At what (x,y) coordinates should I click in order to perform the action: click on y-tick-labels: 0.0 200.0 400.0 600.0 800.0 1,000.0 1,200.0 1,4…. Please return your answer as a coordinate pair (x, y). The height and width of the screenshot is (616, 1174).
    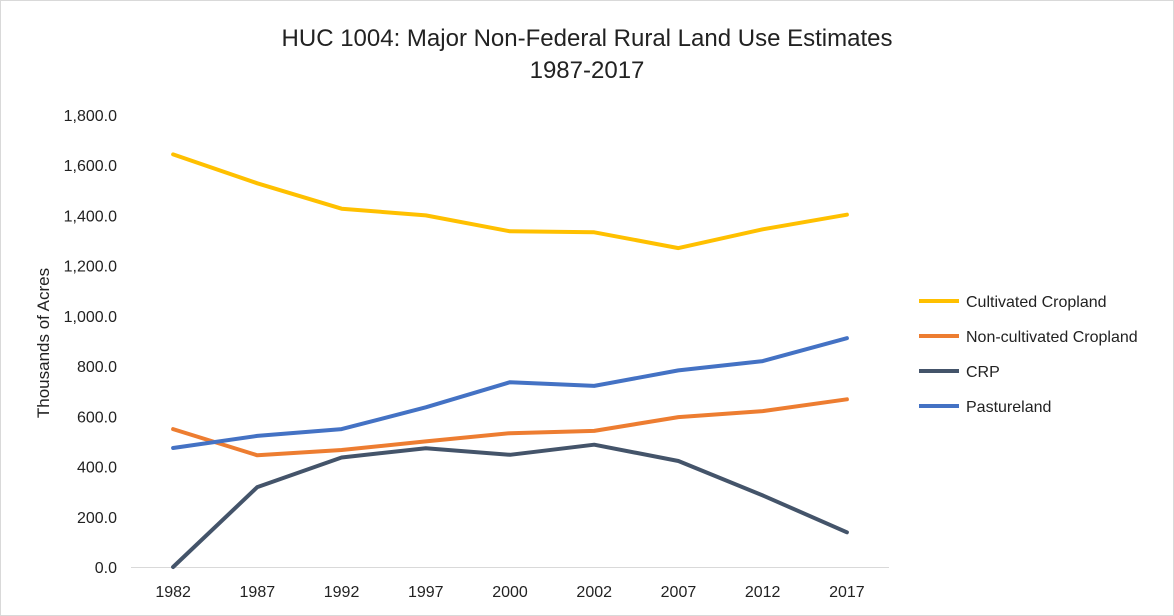
    Looking at the image, I should click on (90, 342).